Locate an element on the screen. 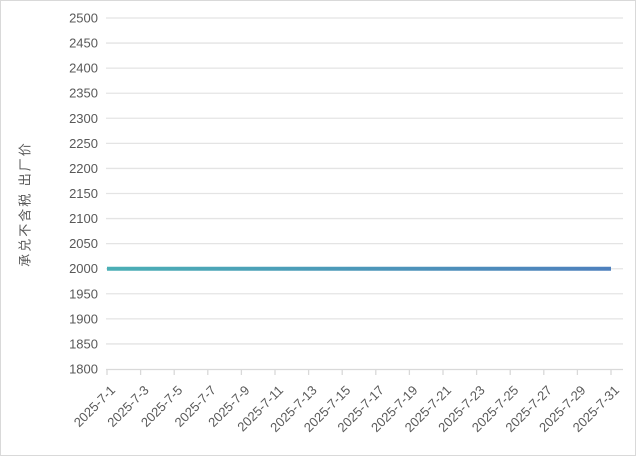 This screenshot has height=456, width=636. y-tick-label: 1950 is located at coordinates (83, 293).